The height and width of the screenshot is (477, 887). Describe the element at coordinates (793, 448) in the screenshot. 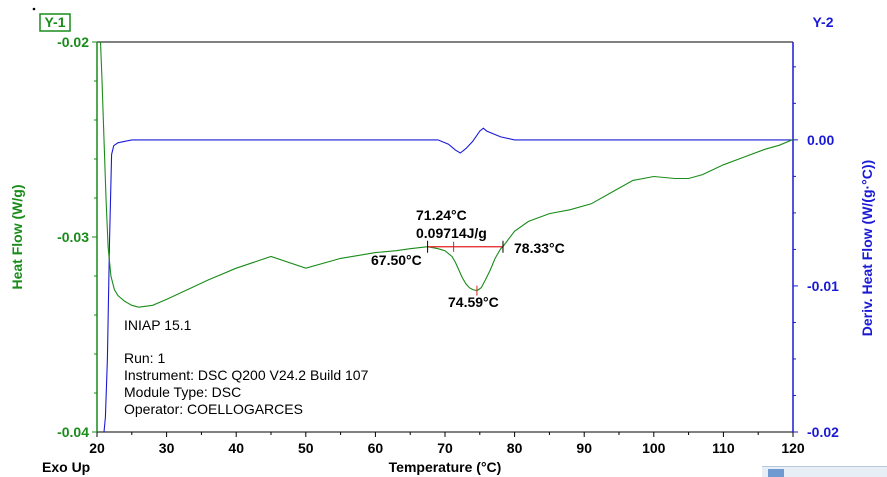

I see `x-tick-label: 120` at that location.